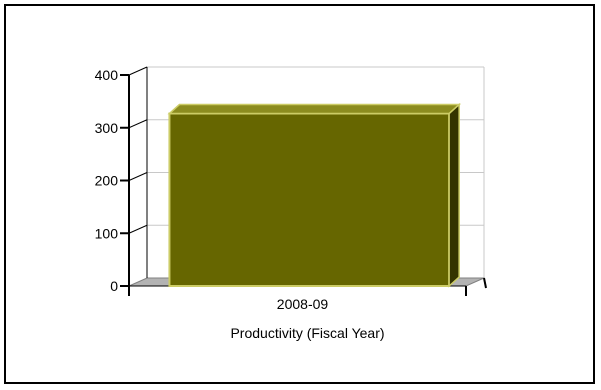 The width and height of the screenshot is (601, 390). I want to click on y-tick-label: 400, so click(107, 75).